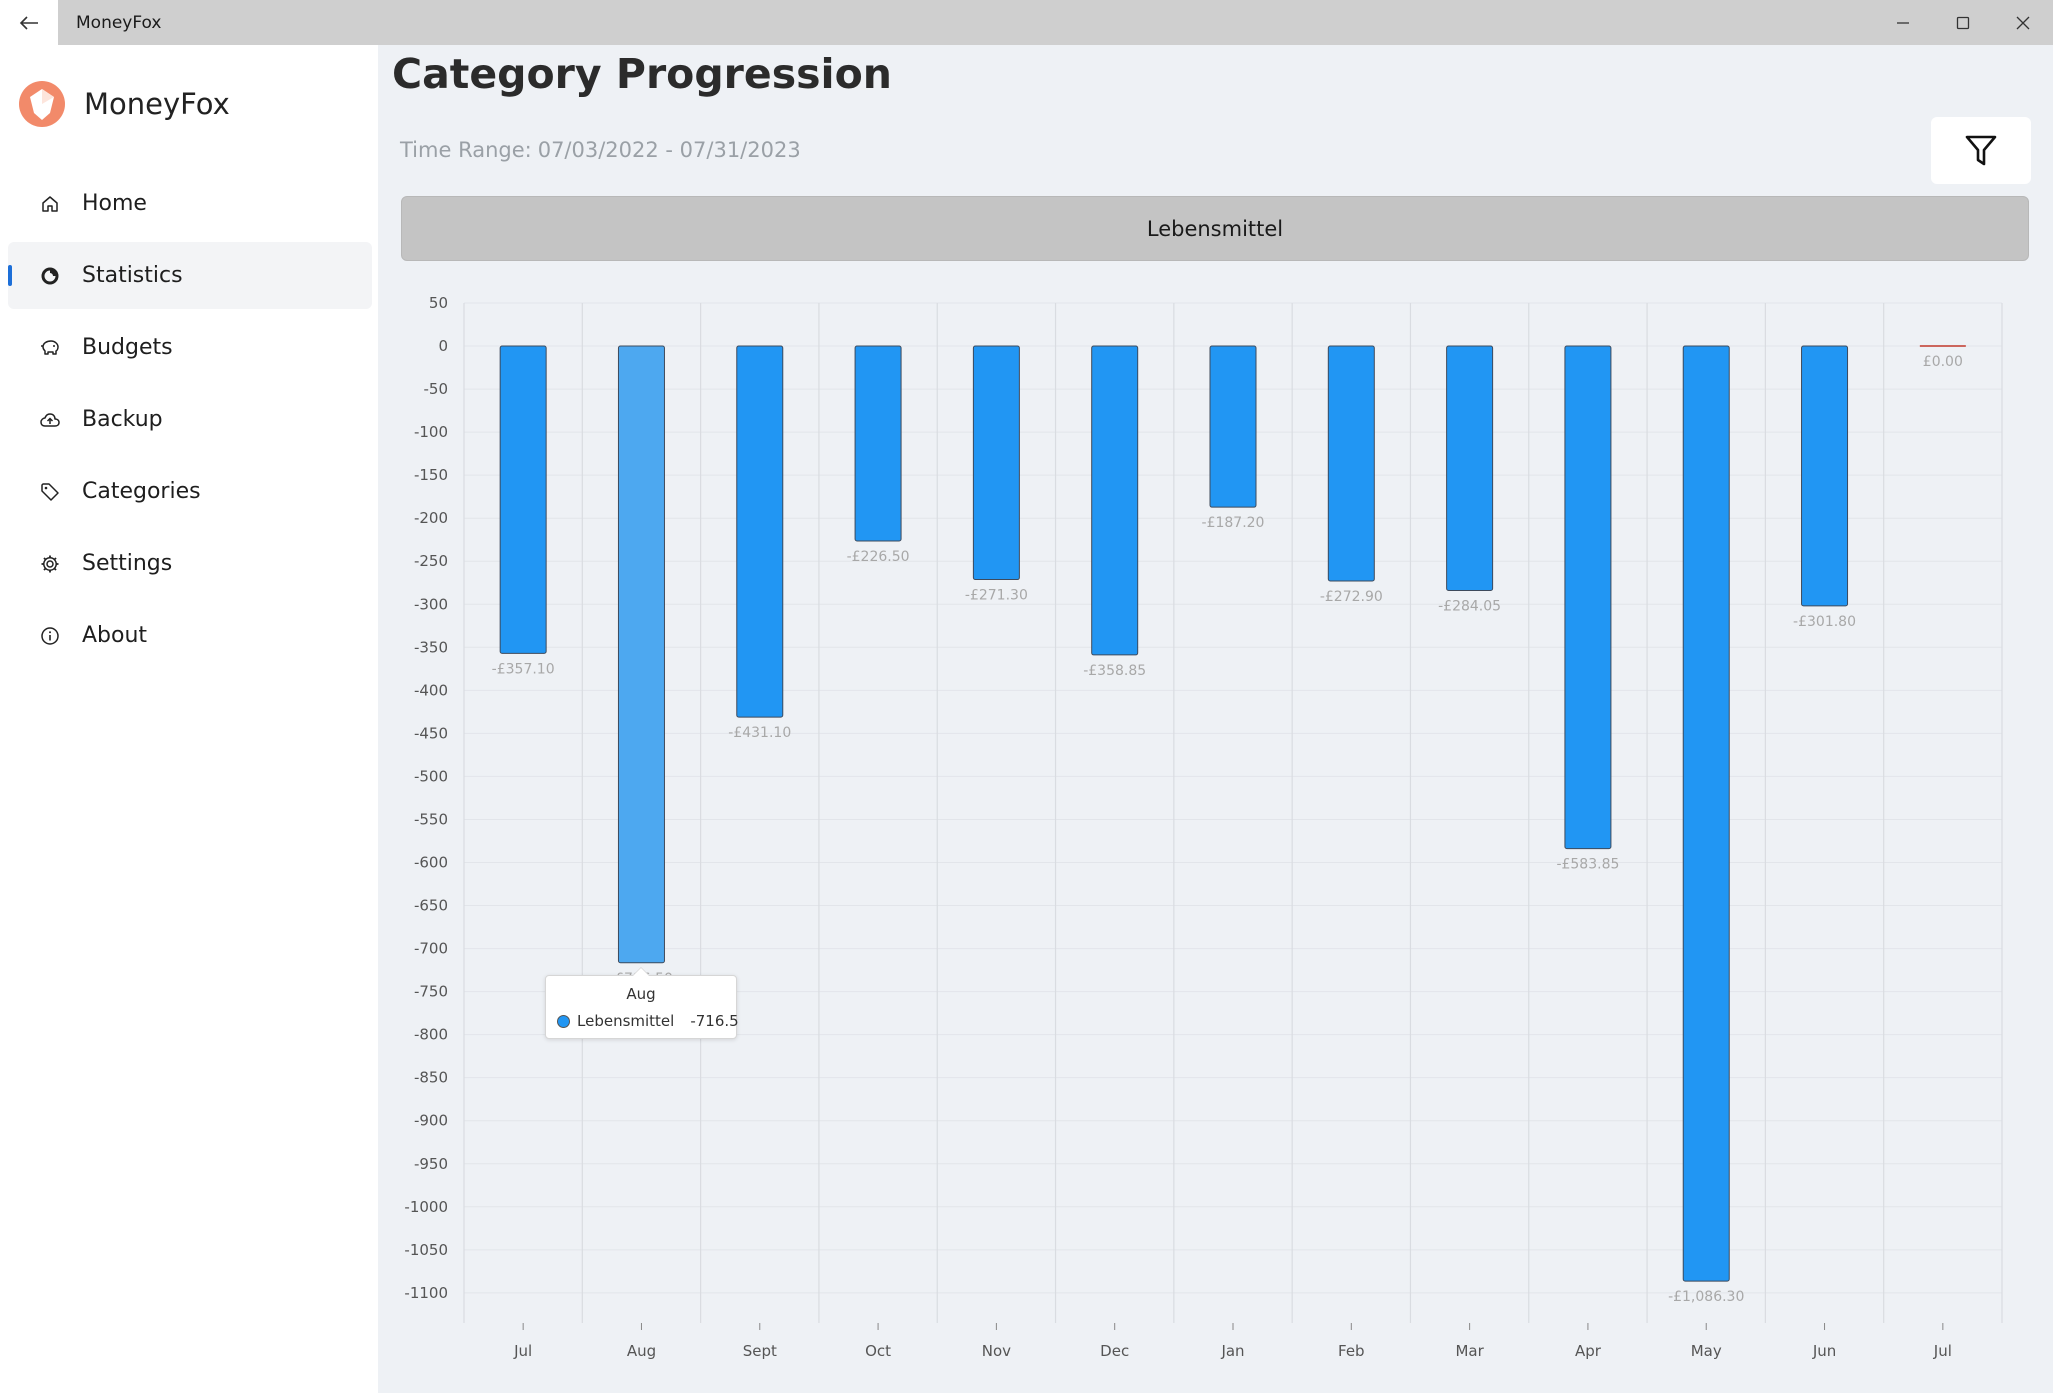 This screenshot has width=2053, height=1393. I want to click on y-tick-label: -200, so click(431, 518).